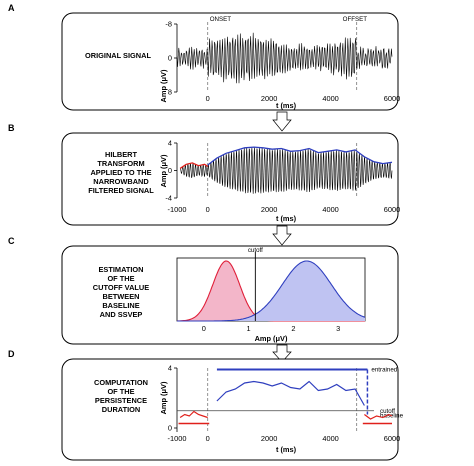 This screenshot has width=474, height=466. Describe the element at coordinates (11, 241) in the screenshot. I see `panel-letter-c: C` at that location.